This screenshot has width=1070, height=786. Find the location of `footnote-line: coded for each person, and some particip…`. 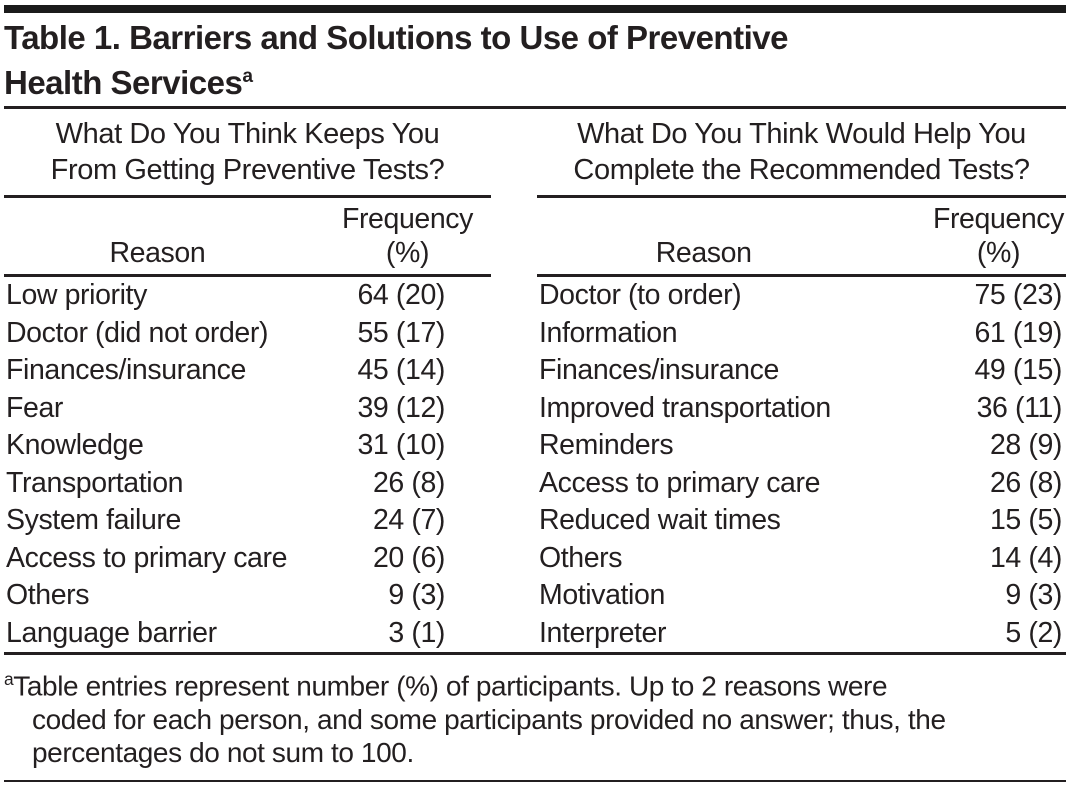

footnote-line: coded for each person, and some particip… is located at coordinates (489, 719).